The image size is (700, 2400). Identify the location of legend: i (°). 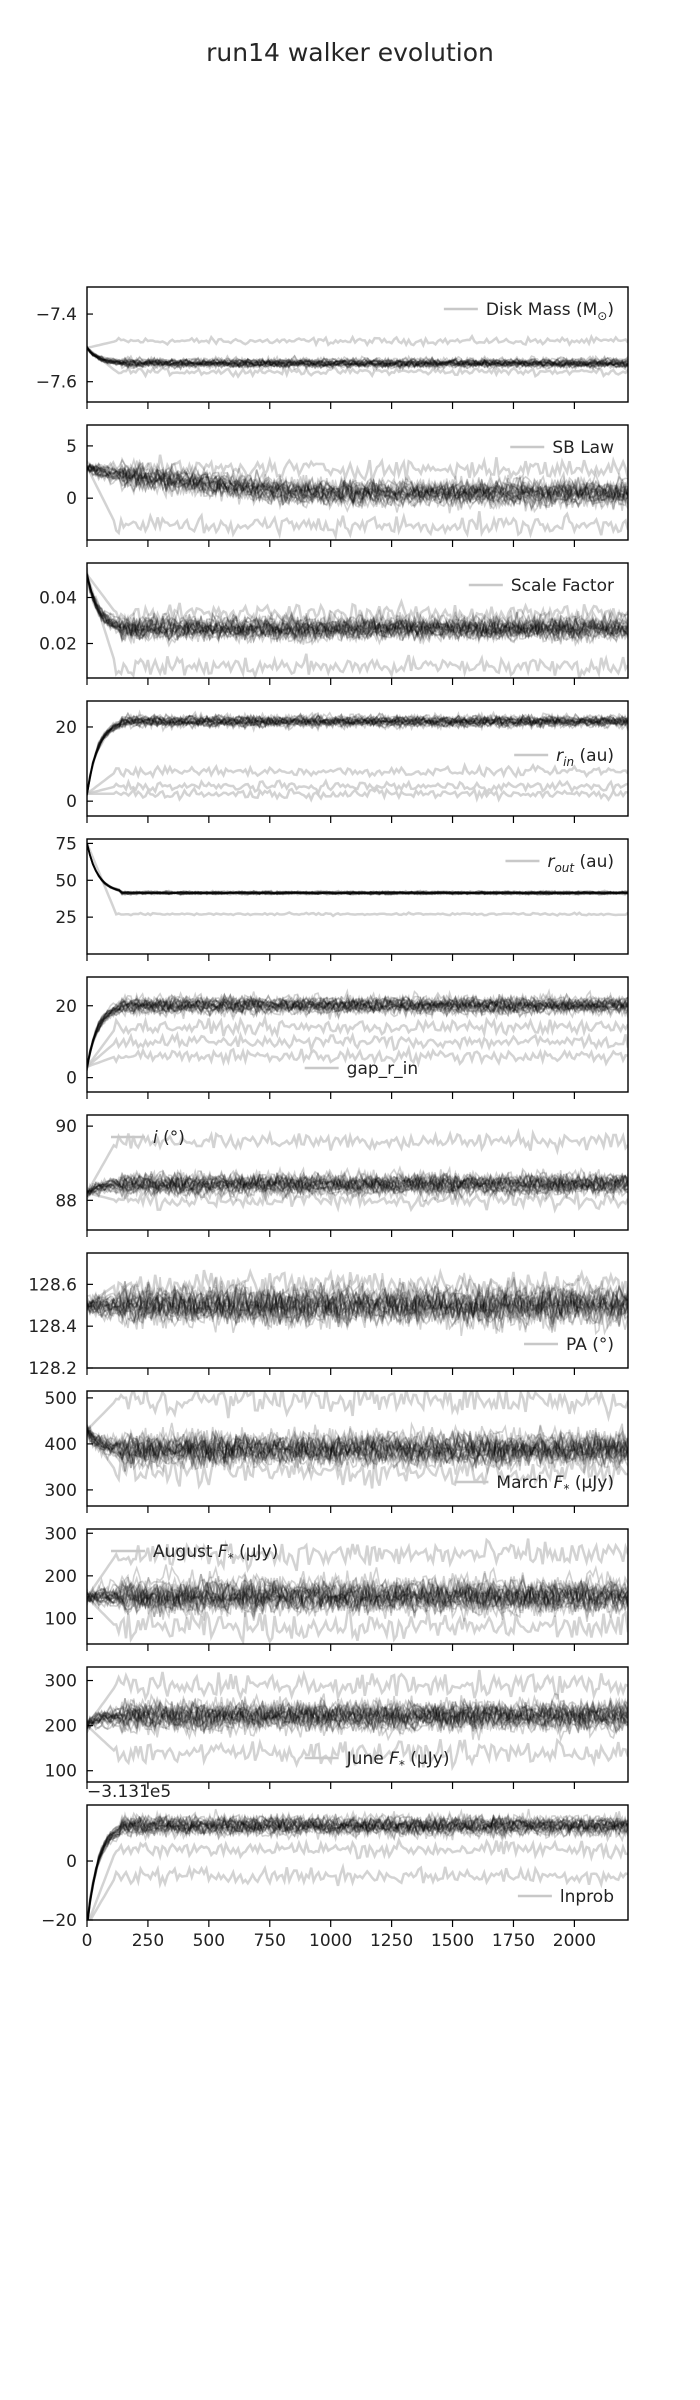
(148, 1138).